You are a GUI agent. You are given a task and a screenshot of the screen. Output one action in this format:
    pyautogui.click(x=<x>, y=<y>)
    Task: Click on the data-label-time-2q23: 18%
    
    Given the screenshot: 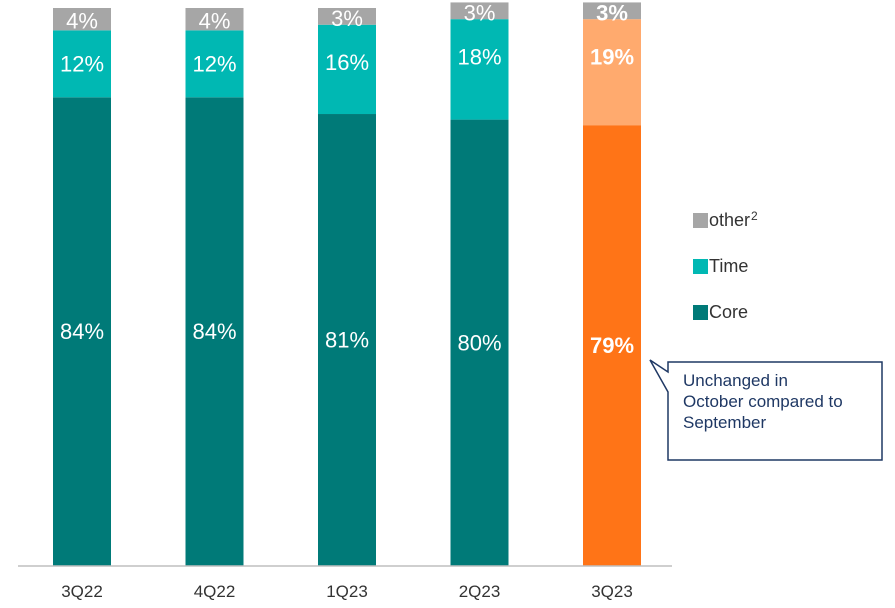 What is the action you would take?
    pyautogui.click(x=479, y=57)
    